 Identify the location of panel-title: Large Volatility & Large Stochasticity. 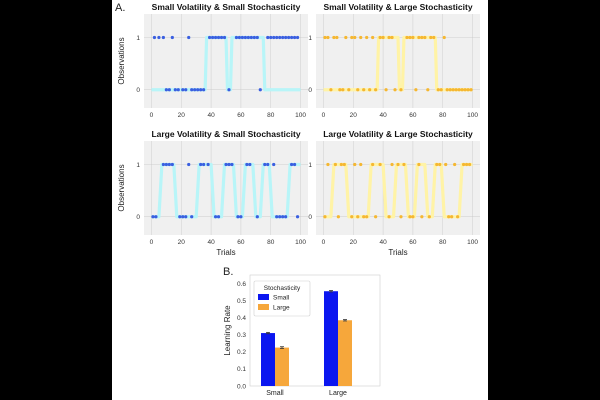
(398, 134).